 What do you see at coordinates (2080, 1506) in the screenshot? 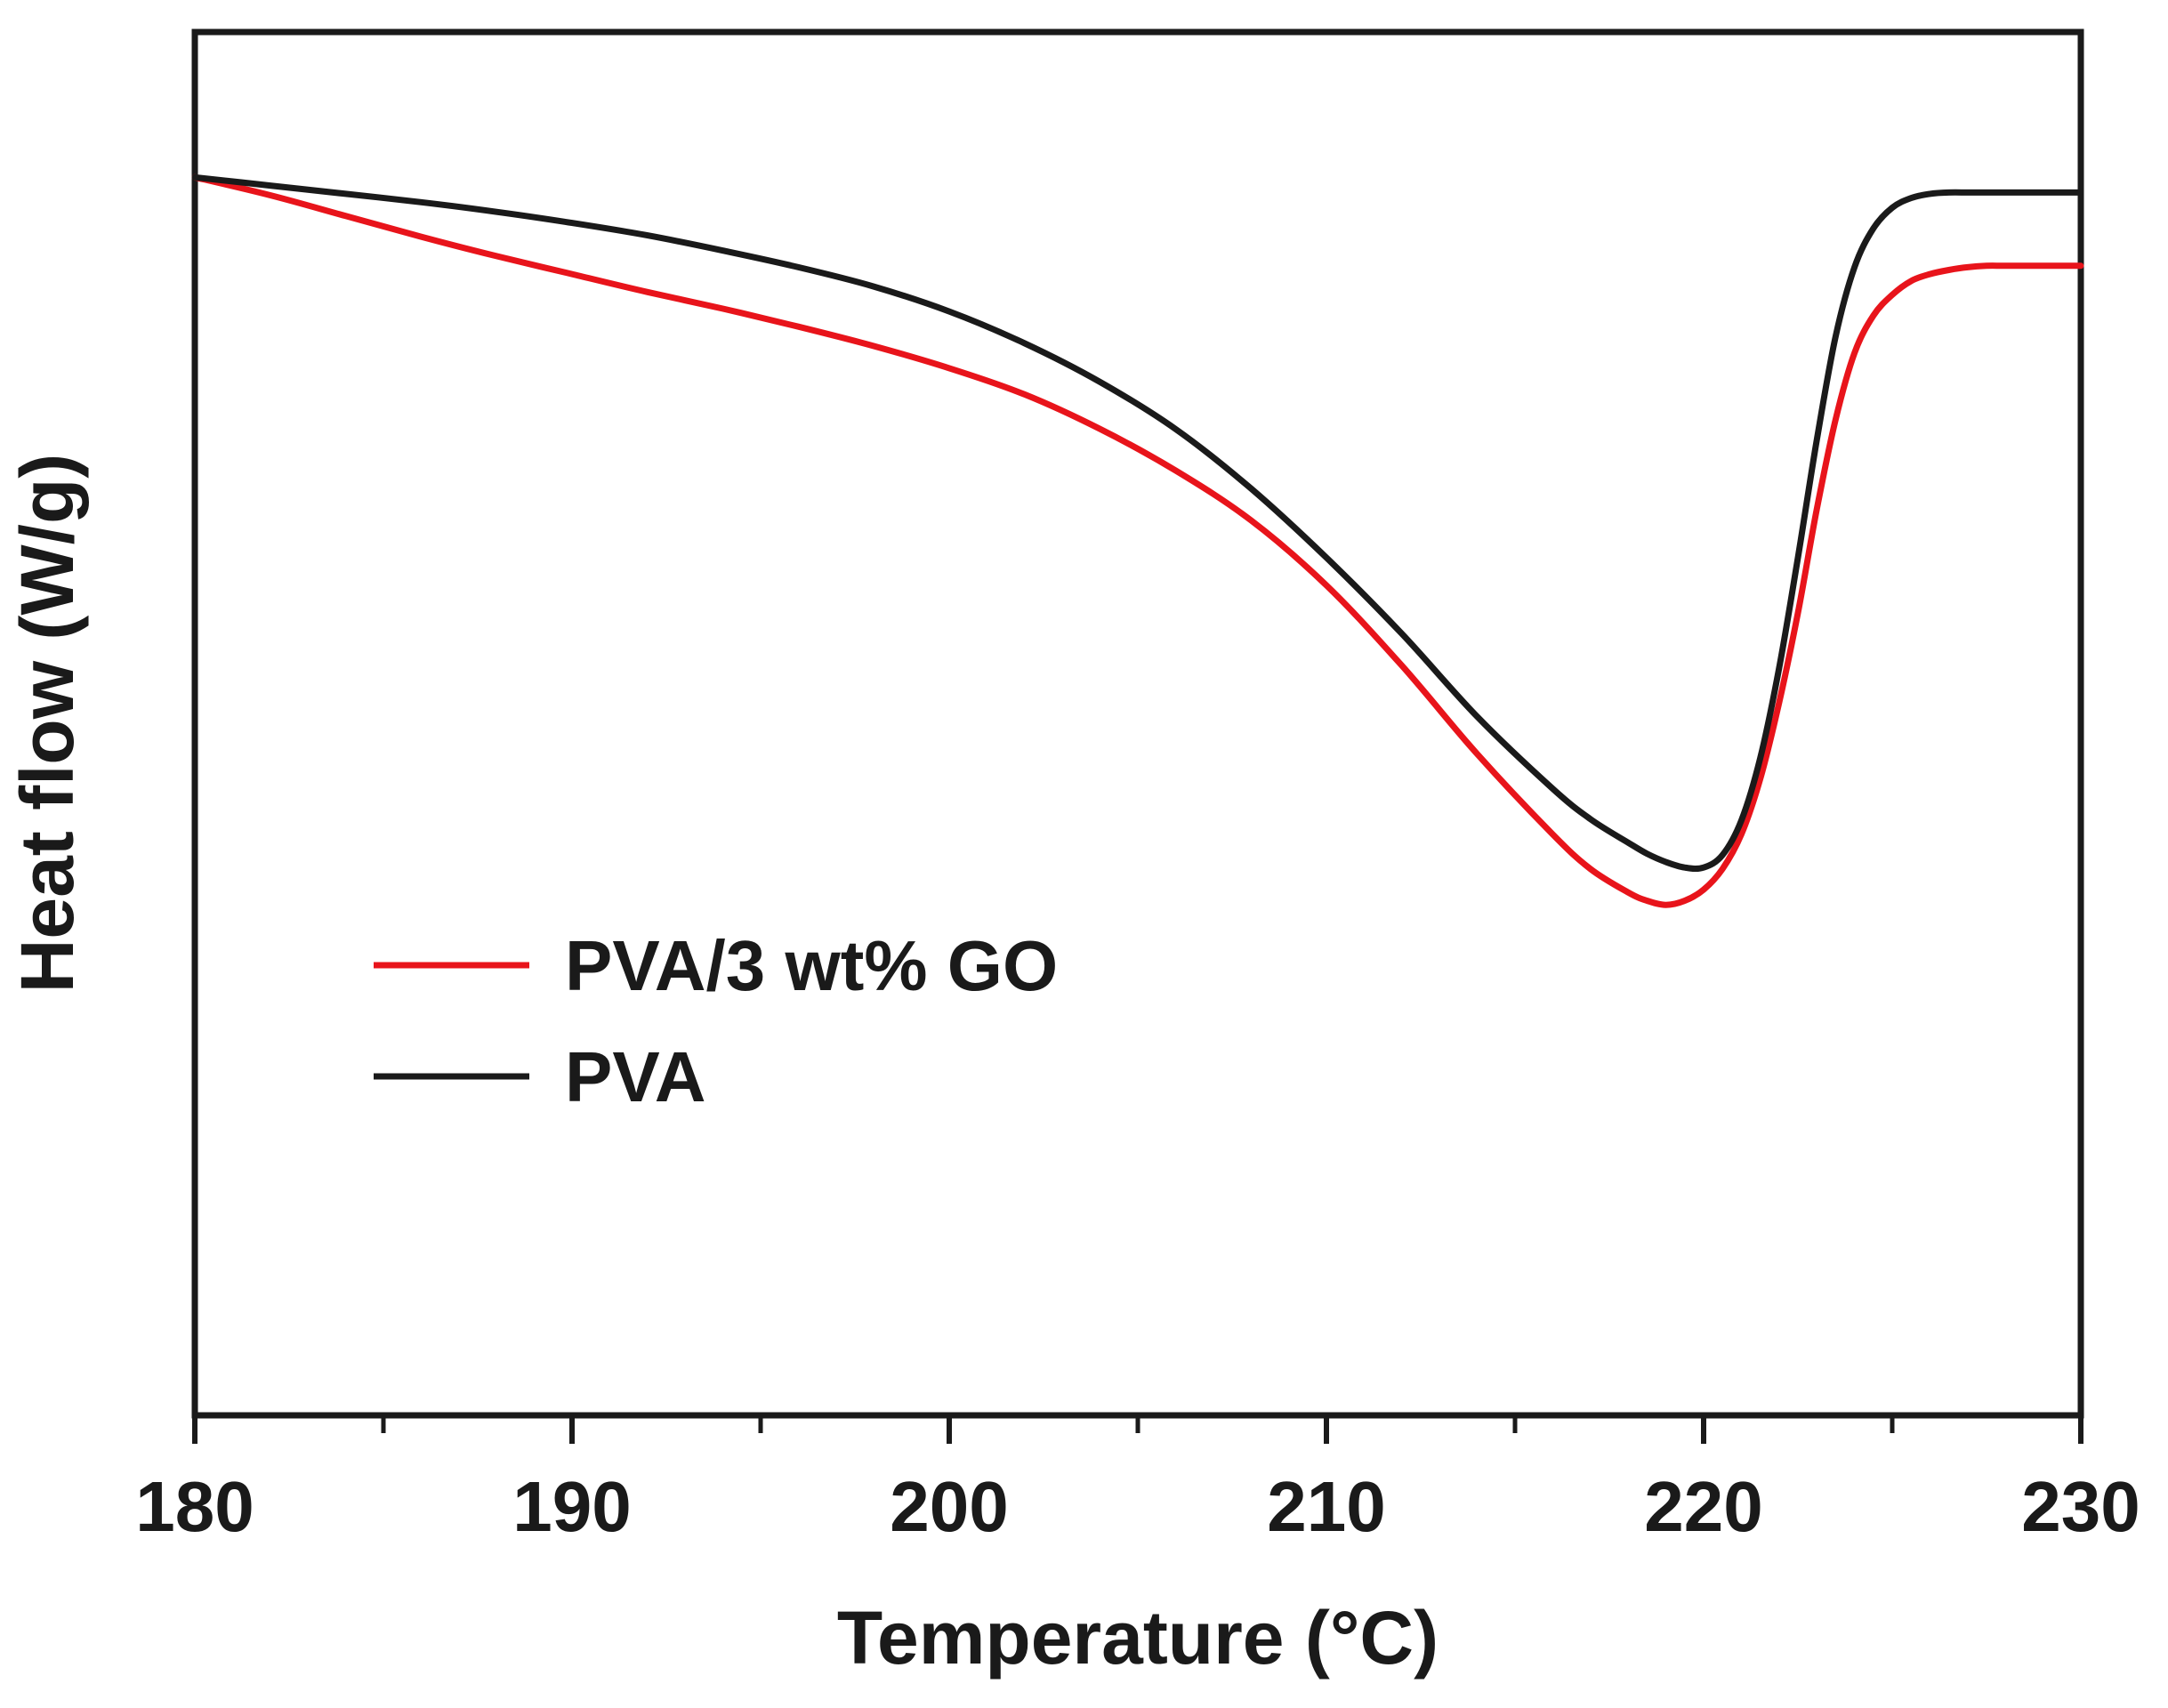
I see `x-tick-label: 230` at bounding box center [2080, 1506].